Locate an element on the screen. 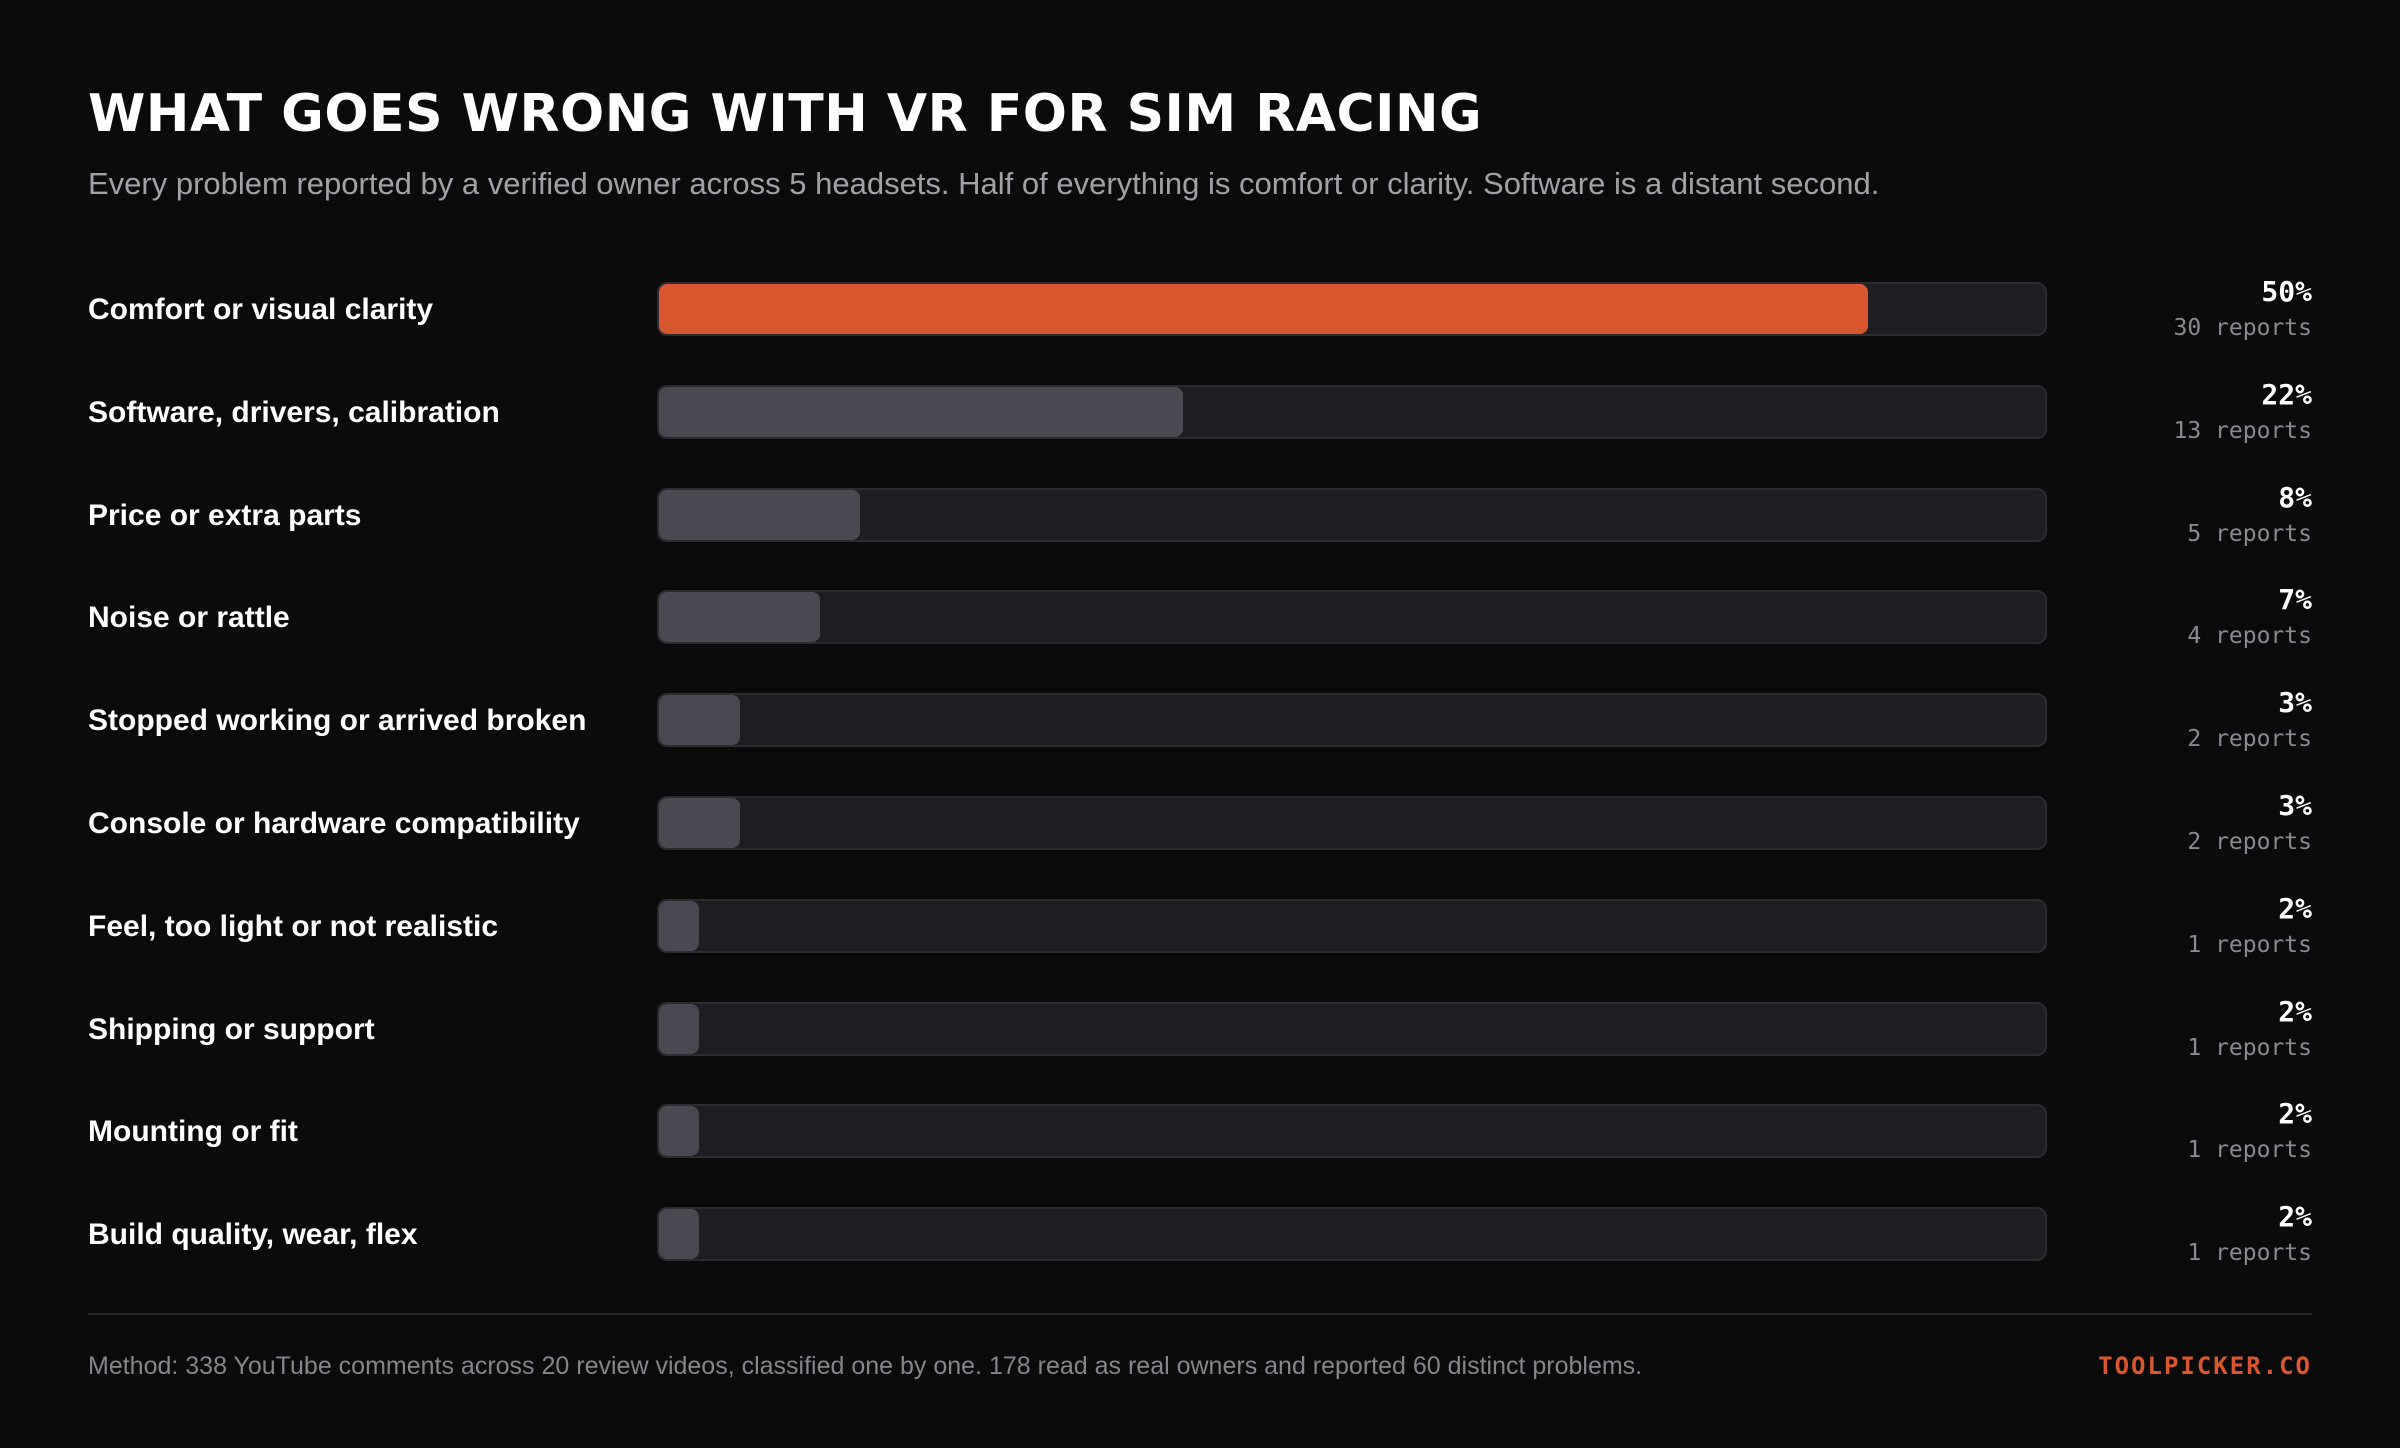 This screenshot has width=2400, height=1448. count-label: 5 reports is located at coordinates (2249, 533).